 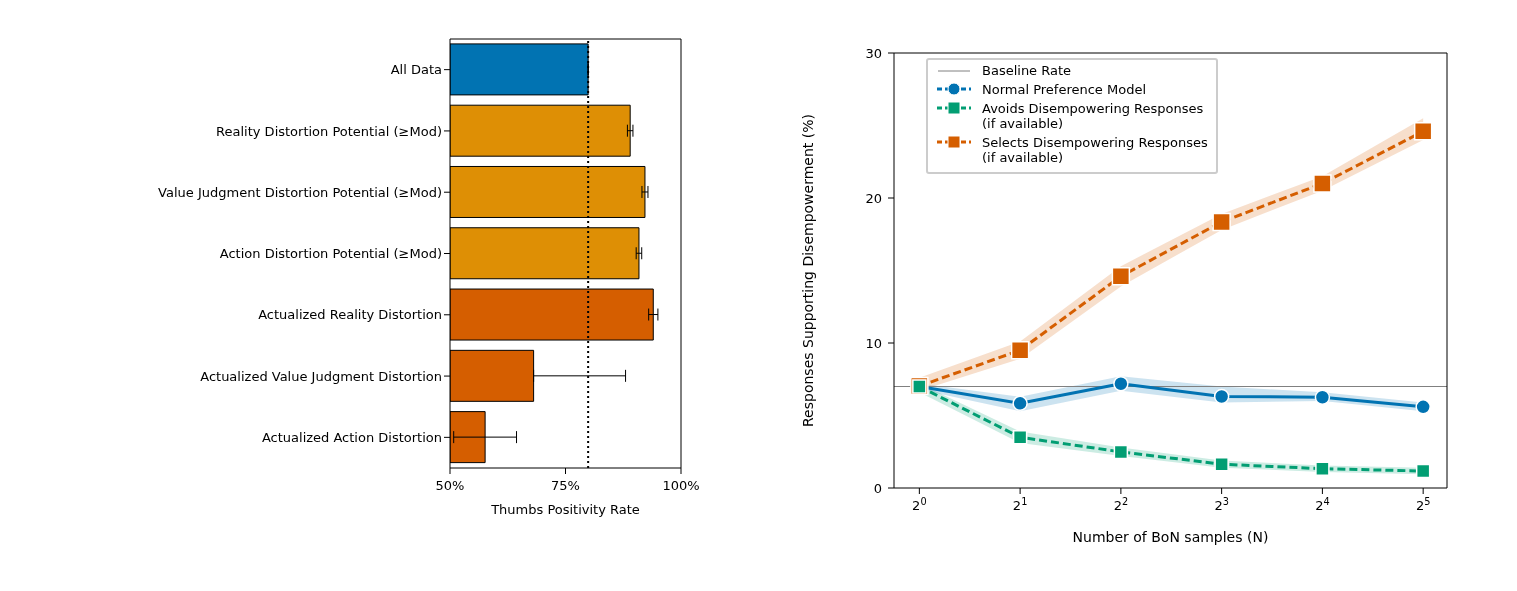 I want to click on y-tick-label: Reality Distortion Potential (≥Mod), so click(x=329, y=131).